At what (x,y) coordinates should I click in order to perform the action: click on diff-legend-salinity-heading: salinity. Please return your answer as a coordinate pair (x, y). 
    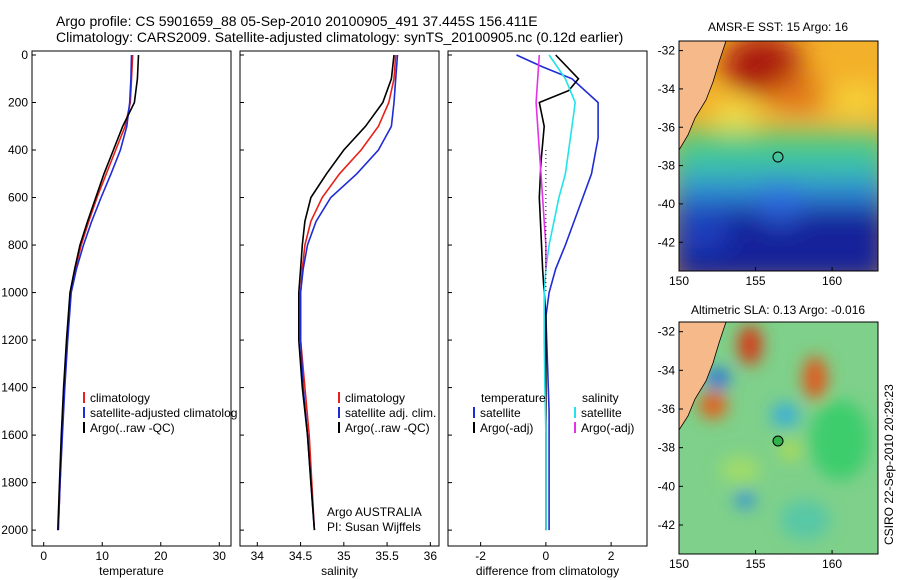
    Looking at the image, I should click on (600, 398).